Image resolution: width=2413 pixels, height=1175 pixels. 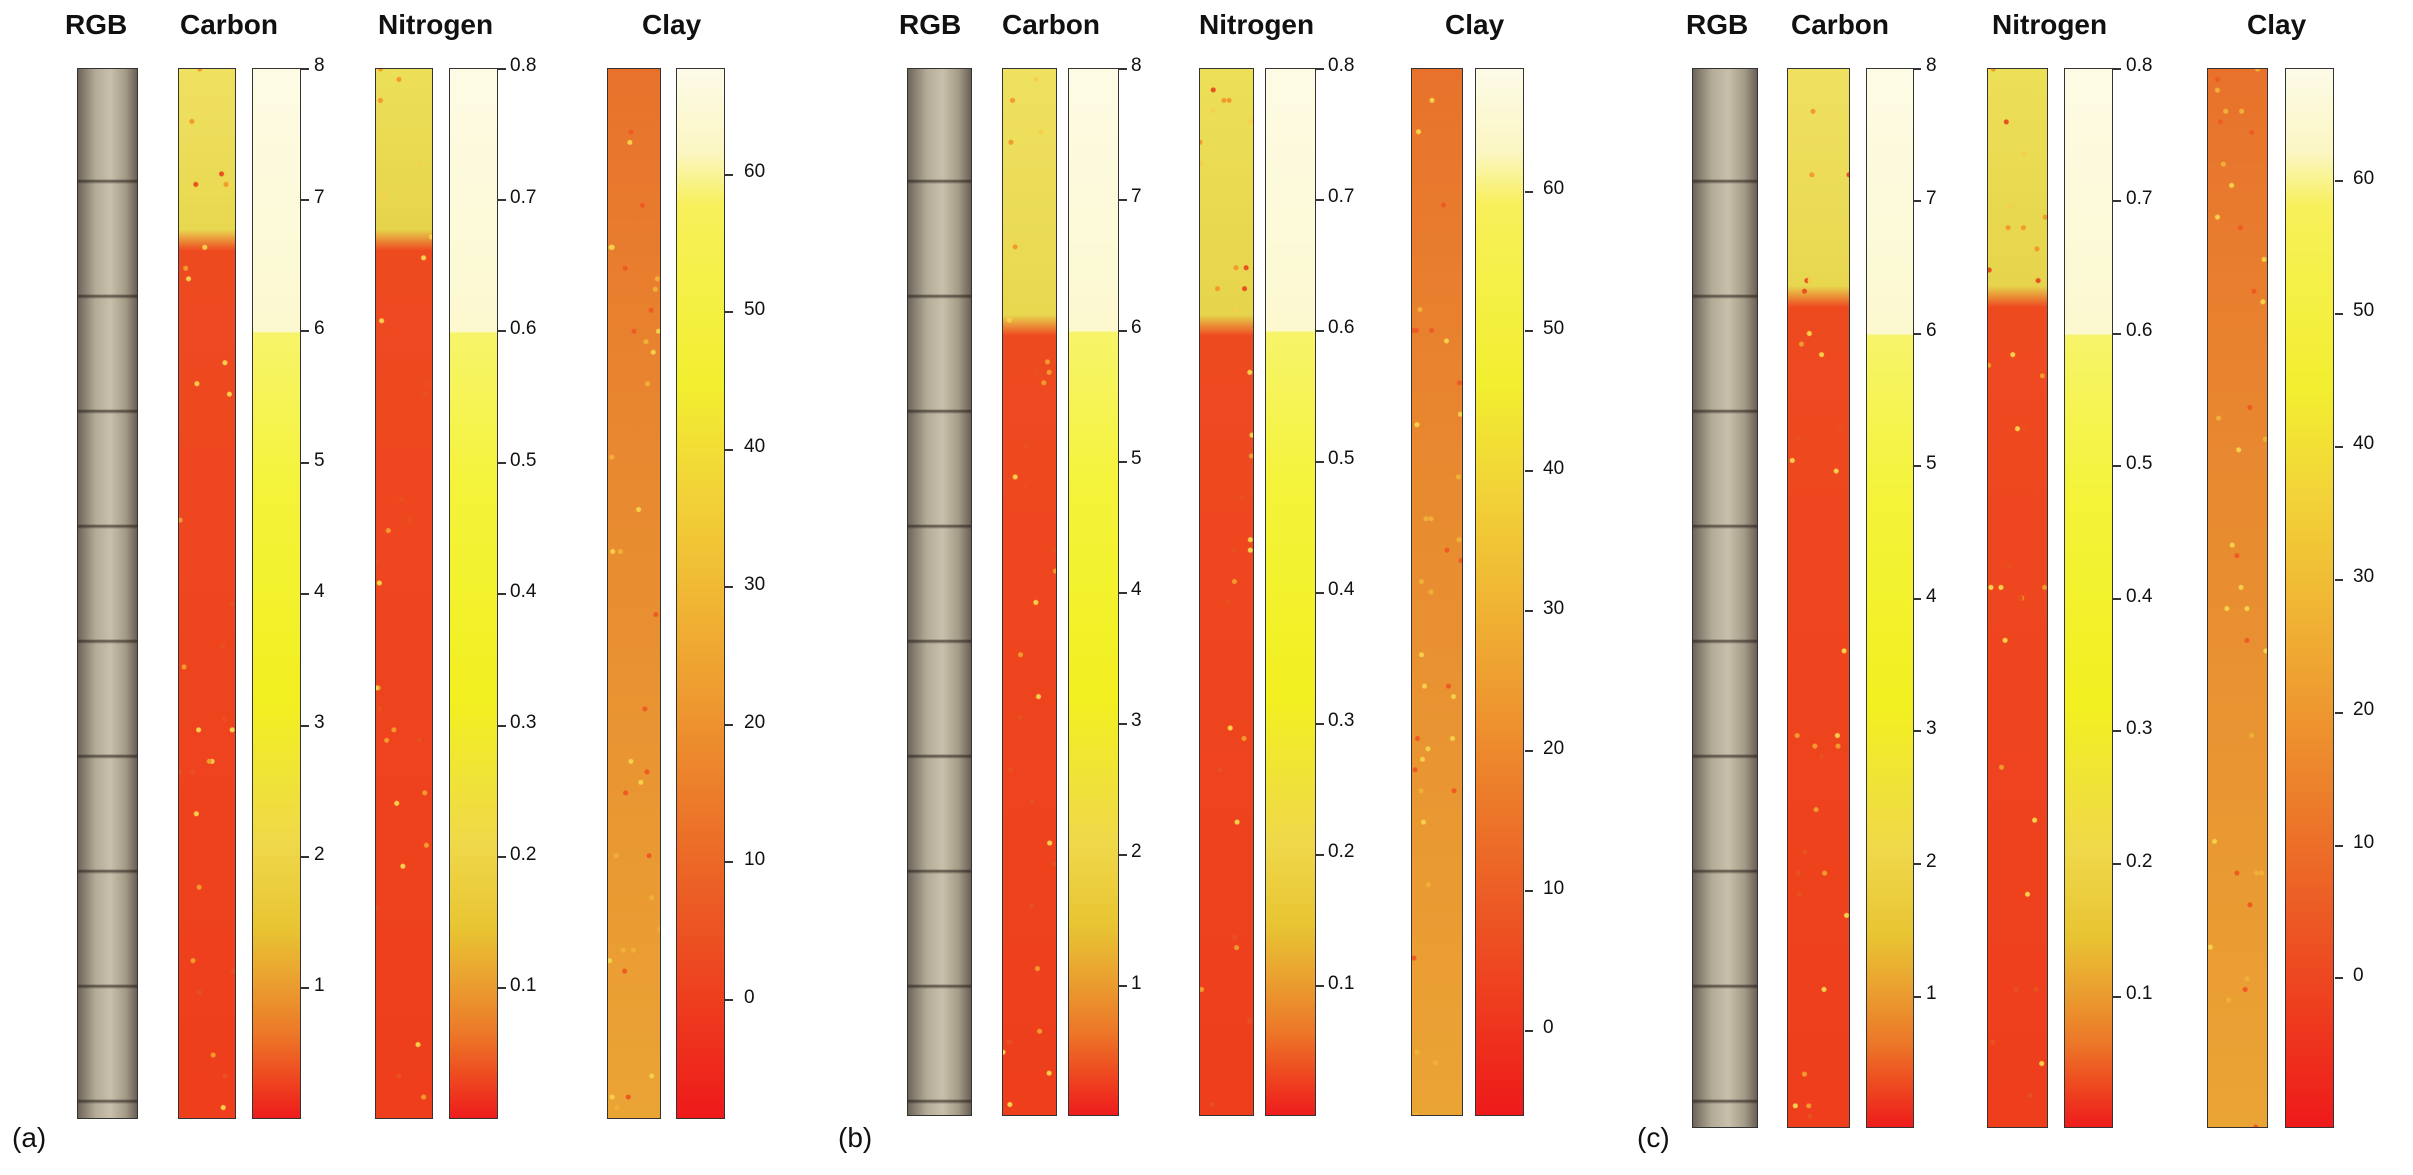 I want to click on panel-c-carbon-tick-label: 4, so click(x=1931, y=597).